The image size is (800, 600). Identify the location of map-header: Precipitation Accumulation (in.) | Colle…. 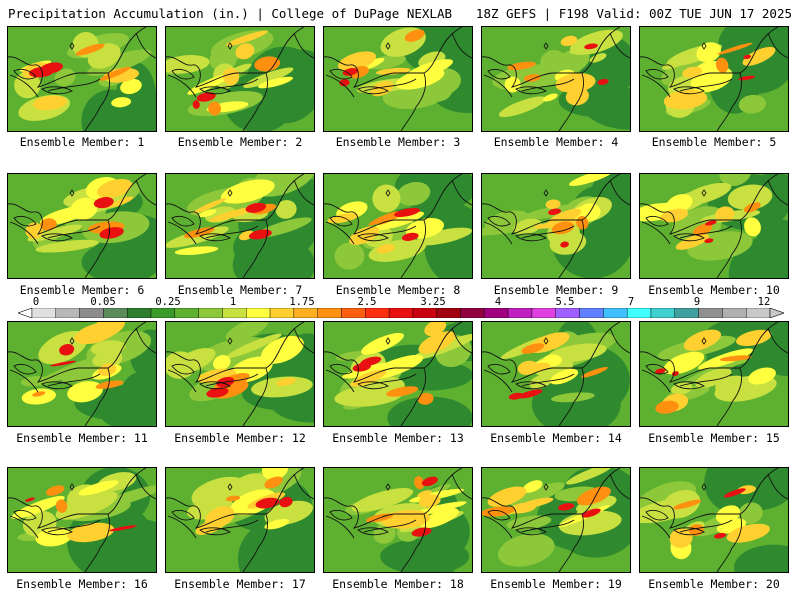
(400, 14).